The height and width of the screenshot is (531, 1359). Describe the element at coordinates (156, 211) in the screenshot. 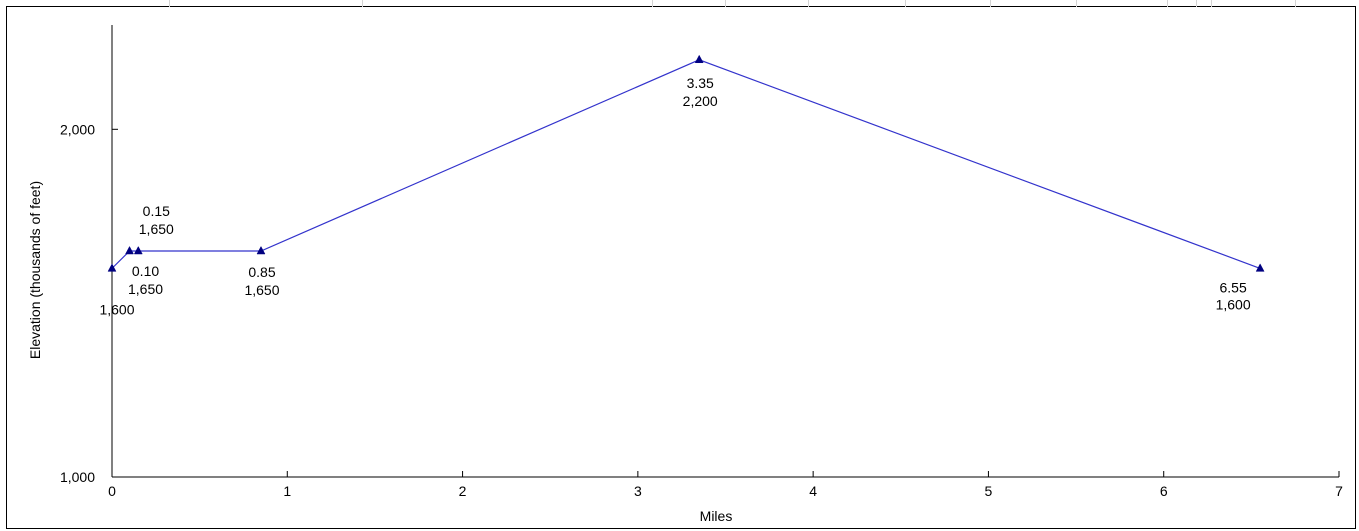

I see `data-label-miles: 0.15` at that location.